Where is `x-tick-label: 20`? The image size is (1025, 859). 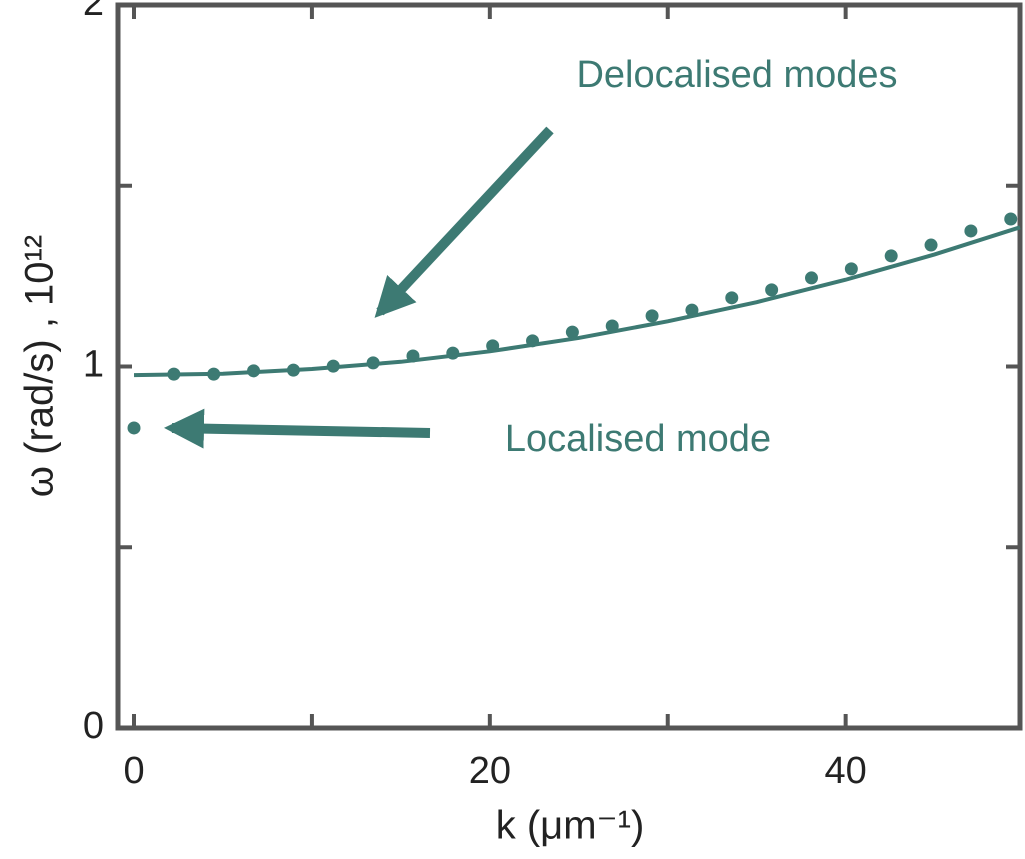
x-tick-label: 20 is located at coordinates (490, 771).